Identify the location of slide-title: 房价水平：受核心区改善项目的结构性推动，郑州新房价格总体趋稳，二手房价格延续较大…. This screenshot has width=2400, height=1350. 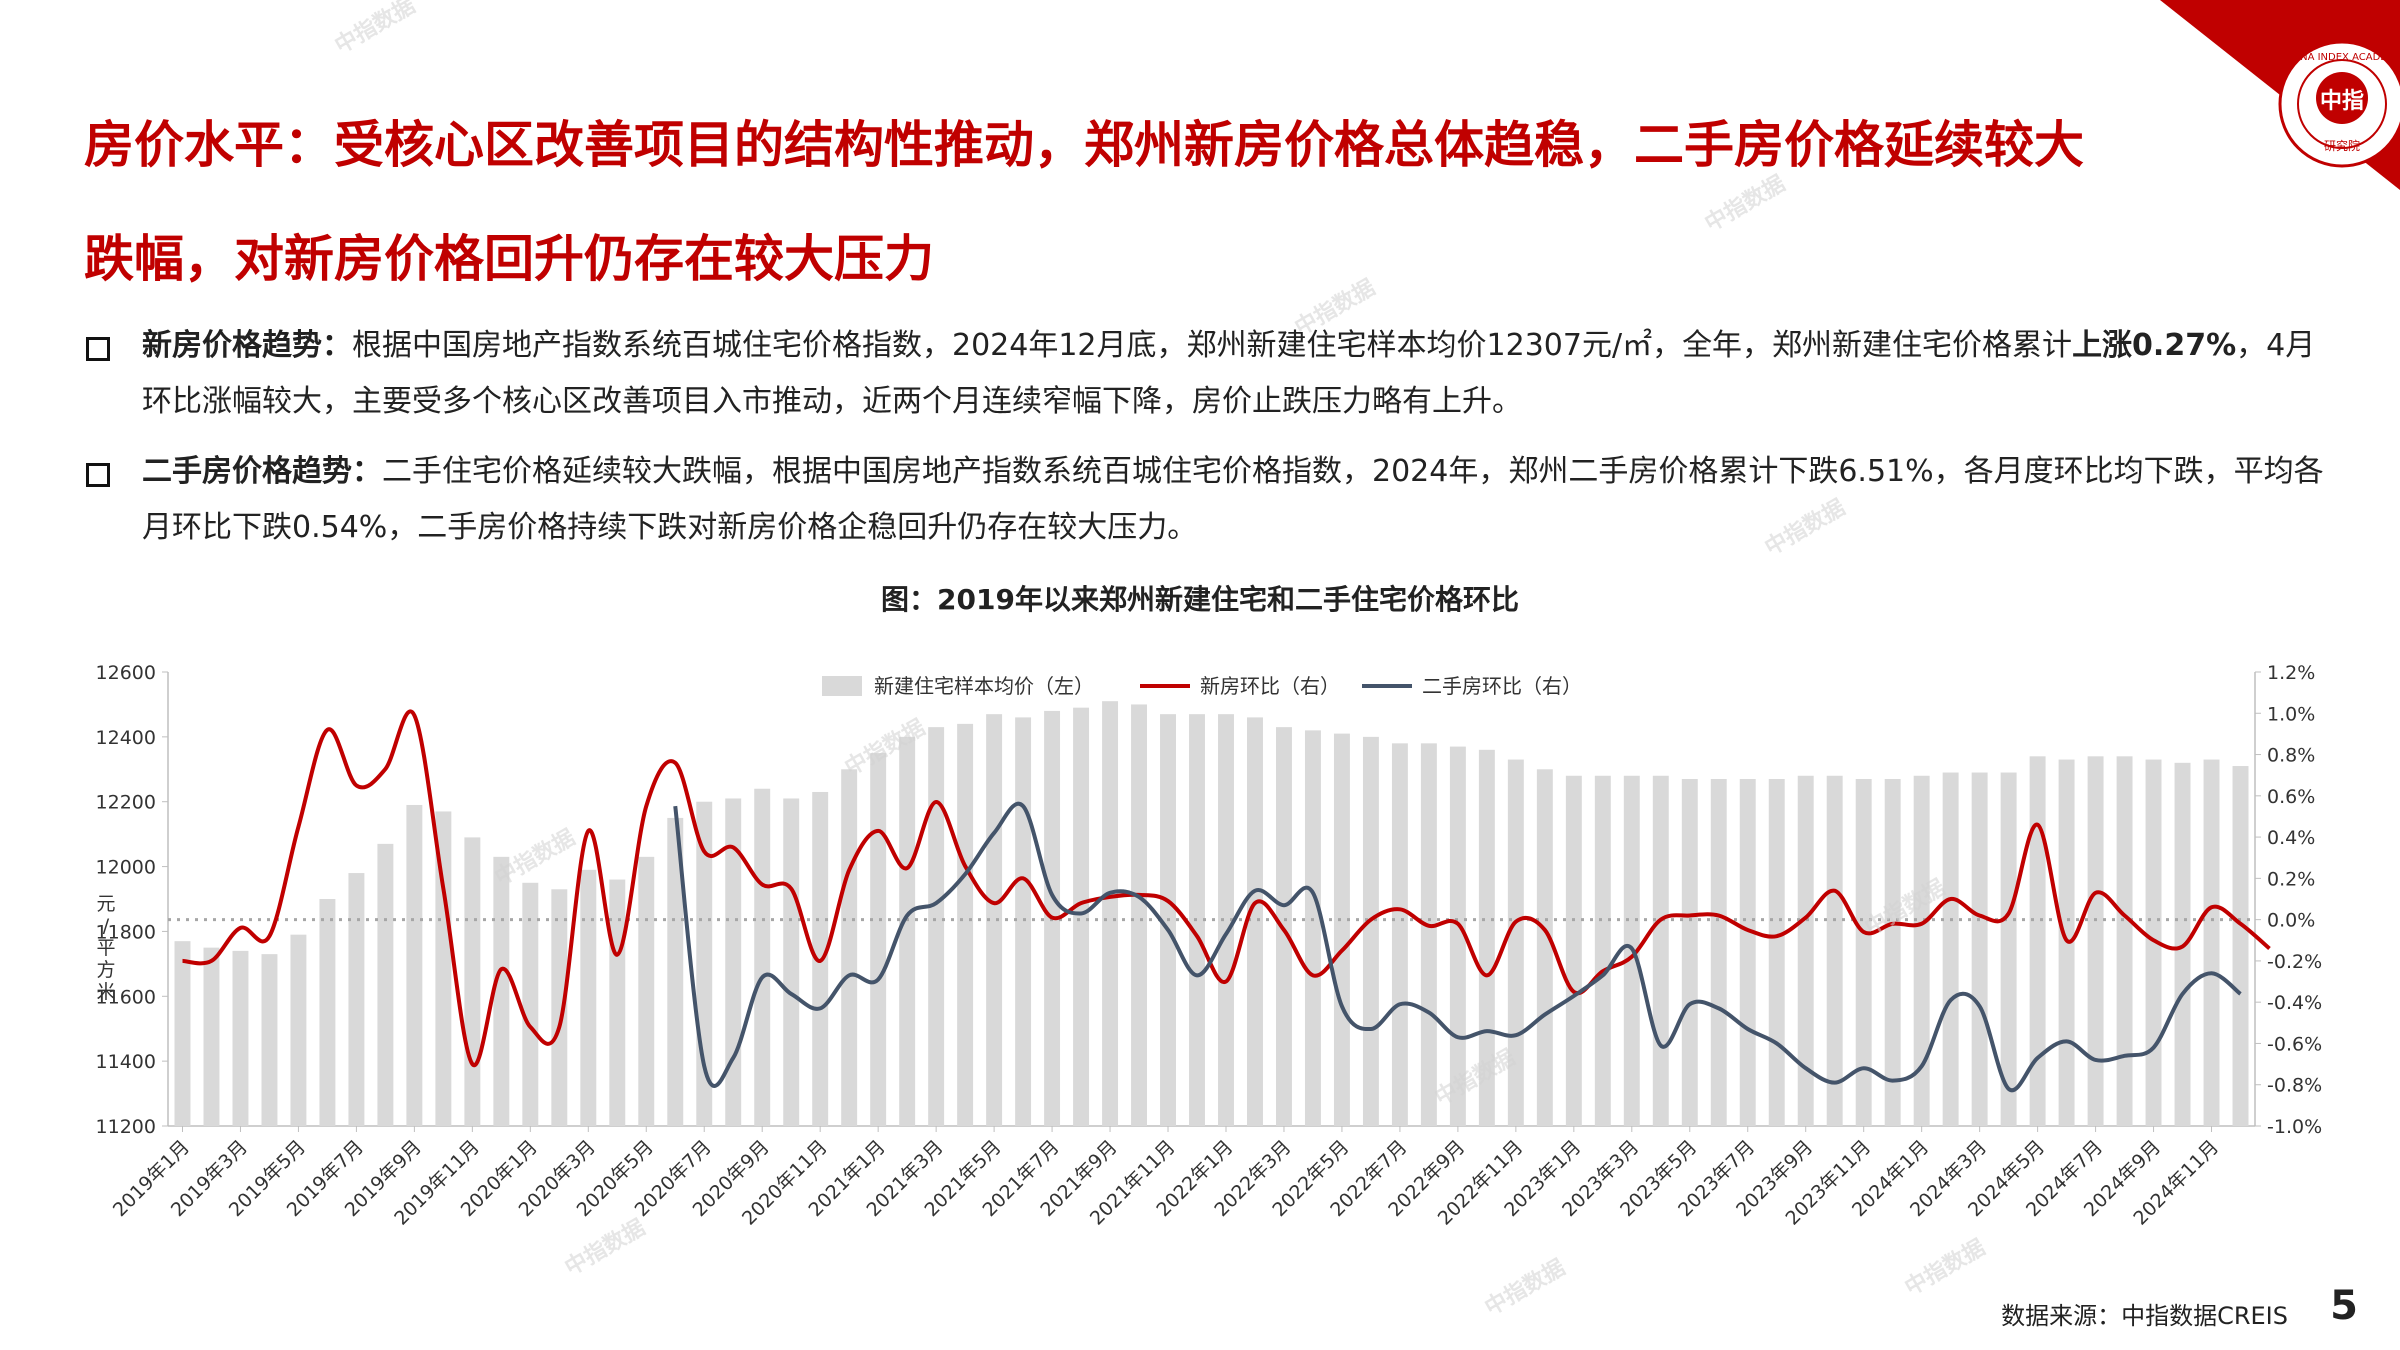
(1084, 202).